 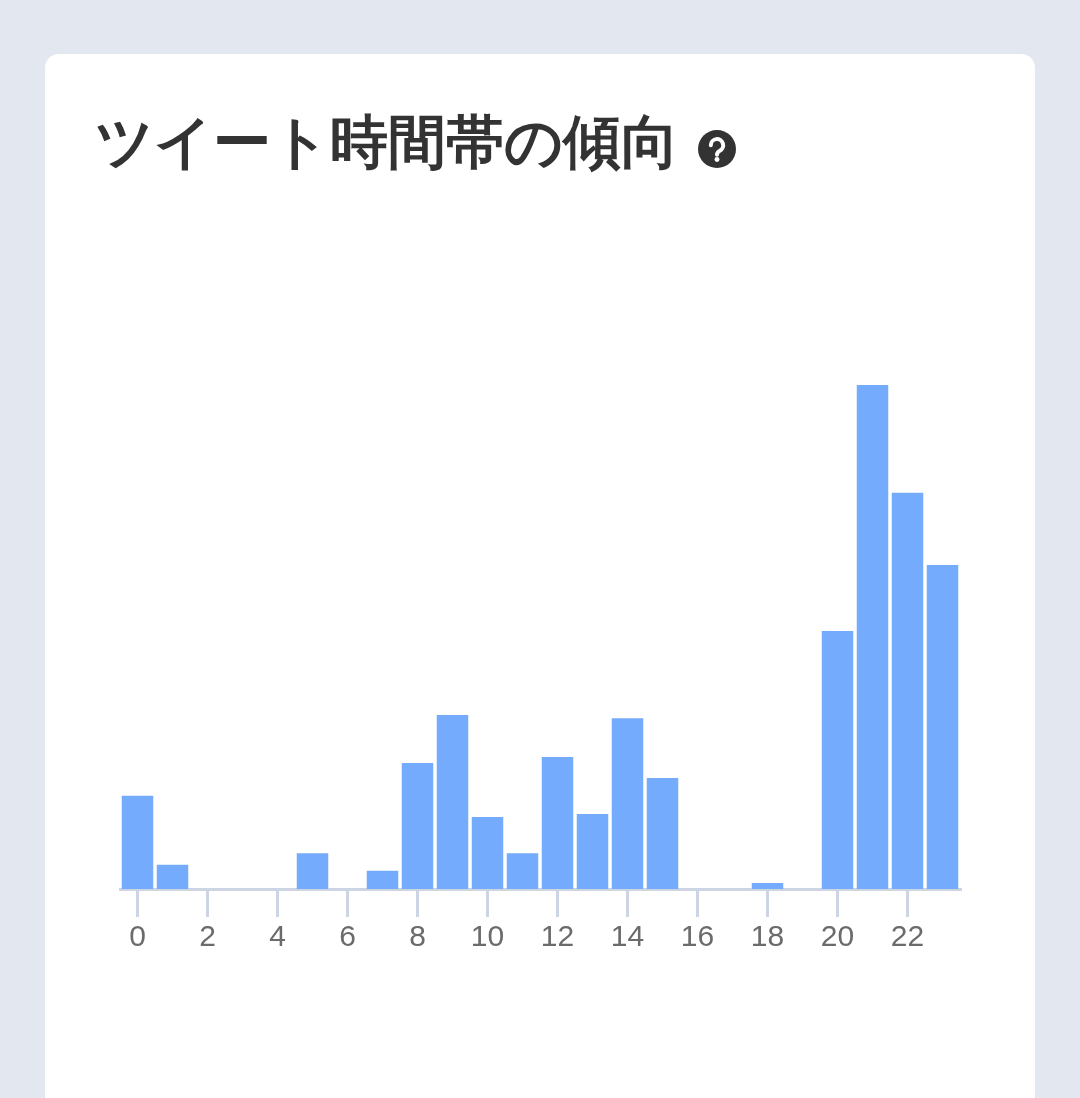 What do you see at coordinates (907, 936) in the screenshot?
I see `x-tick-label: 22` at bounding box center [907, 936].